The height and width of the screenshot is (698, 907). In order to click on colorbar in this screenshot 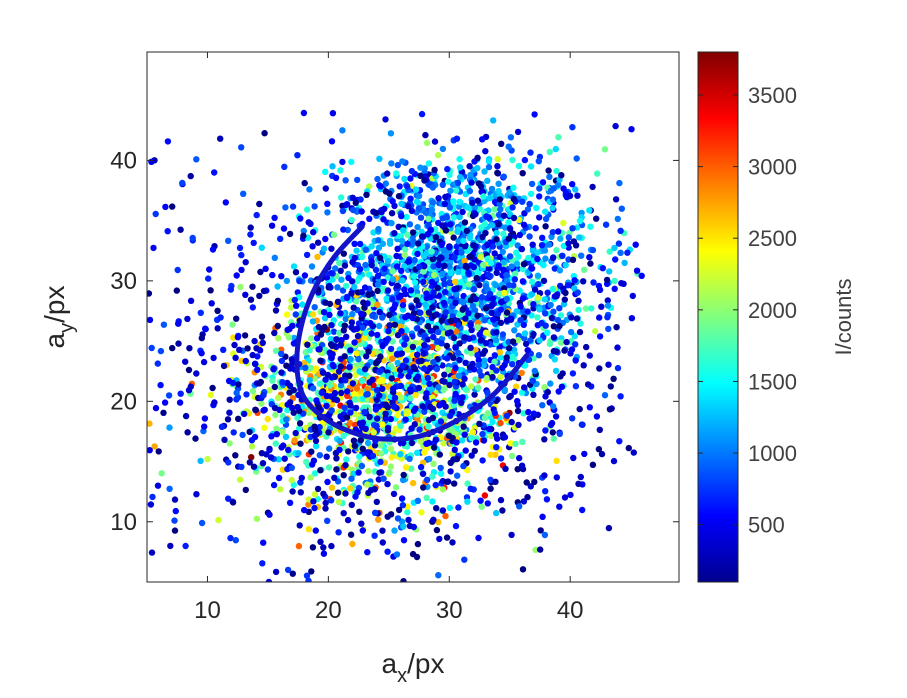, I will do `click(718, 317)`.